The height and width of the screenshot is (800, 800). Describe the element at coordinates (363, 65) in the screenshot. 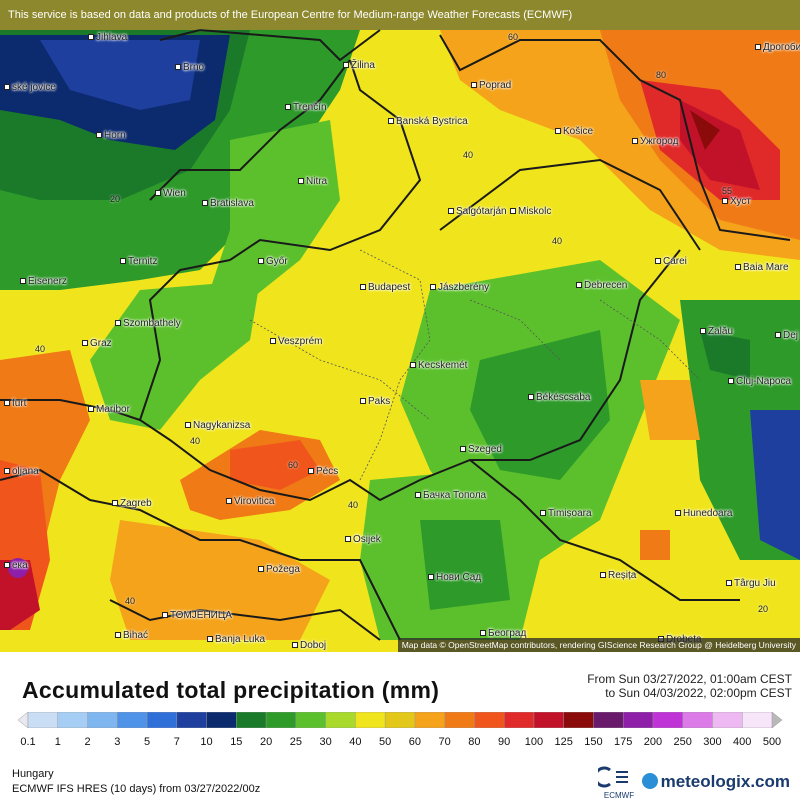

I see `city-name: Žilina` at that location.